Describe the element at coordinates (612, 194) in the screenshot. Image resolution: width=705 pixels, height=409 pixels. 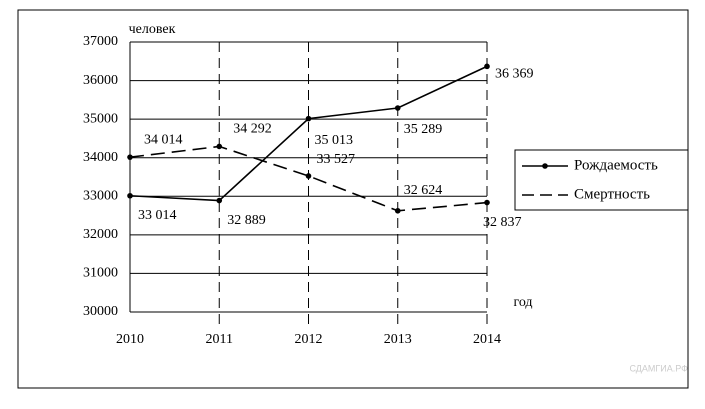
I see `legend-label: Смертность` at that location.